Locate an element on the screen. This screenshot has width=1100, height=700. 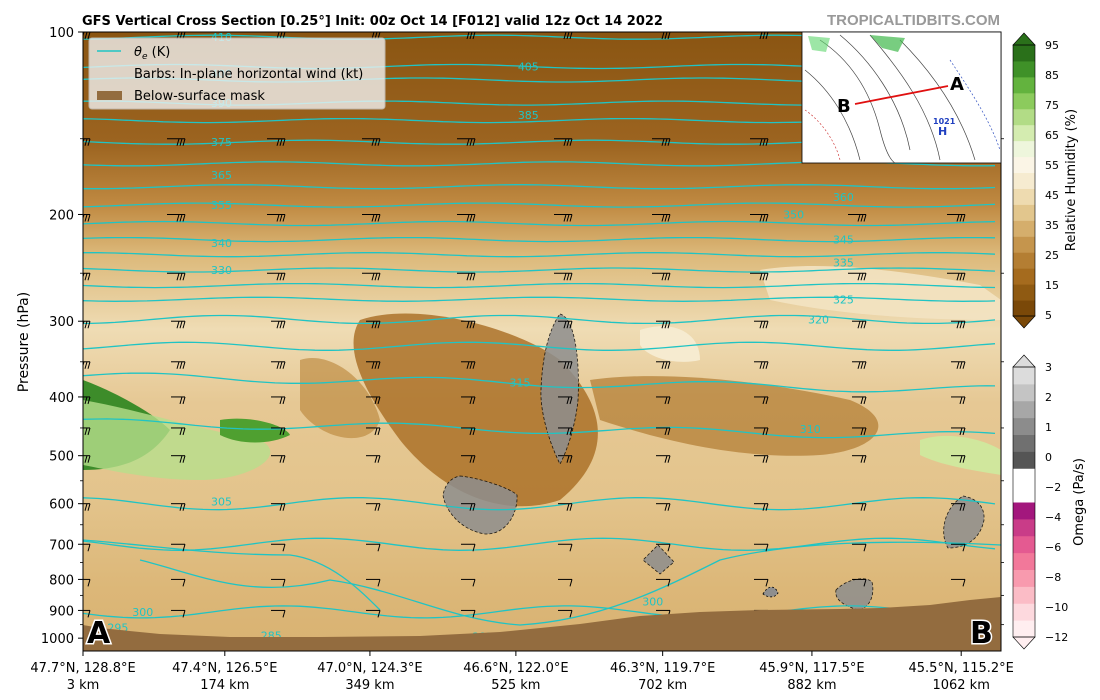
inset-pressure-value: 1021 is located at coordinates (944, 121).